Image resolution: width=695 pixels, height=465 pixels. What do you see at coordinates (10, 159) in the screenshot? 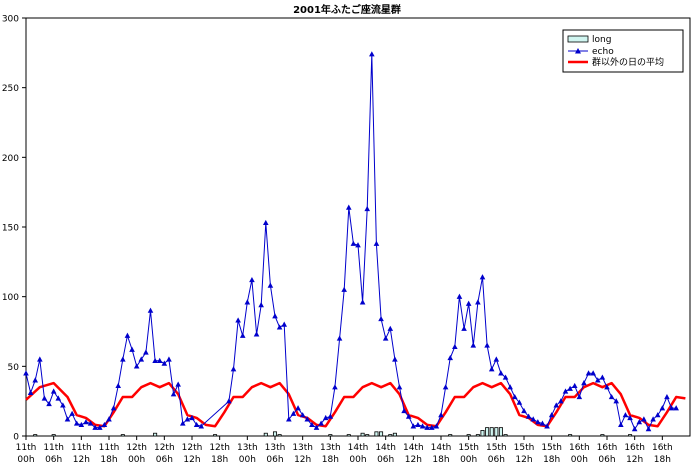
I see `y-tick-label: 200` at bounding box center [10, 159].